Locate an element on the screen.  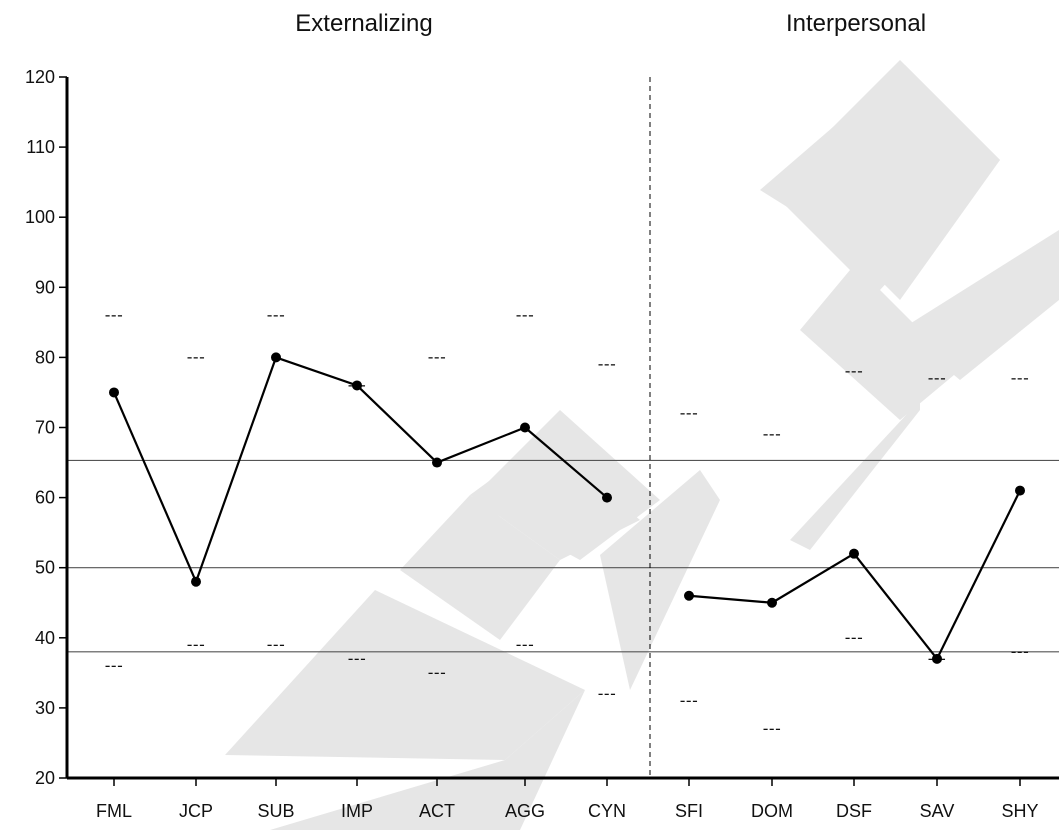
x-tick-label-SAV: SAV is located at coordinates (937, 811).